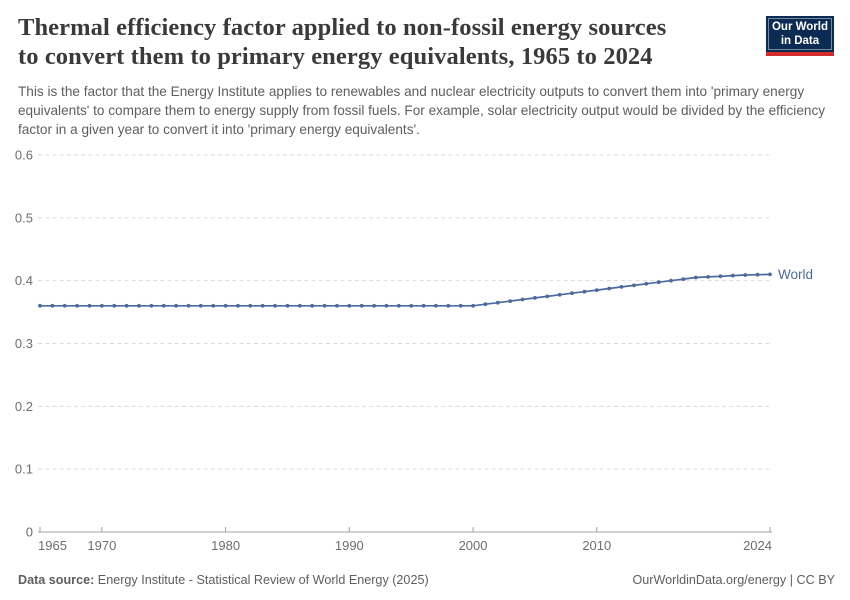 This screenshot has height=600, width=850. What do you see at coordinates (52, 545) in the screenshot?
I see `x-axis-tick-label: 1965` at bounding box center [52, 545].